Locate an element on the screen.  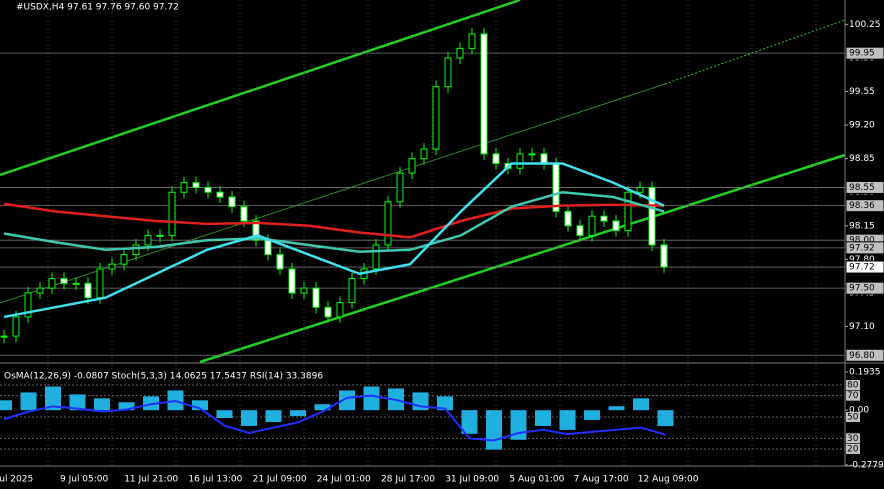
current-price-label: 97.72 is located at coordinates (862, 268).